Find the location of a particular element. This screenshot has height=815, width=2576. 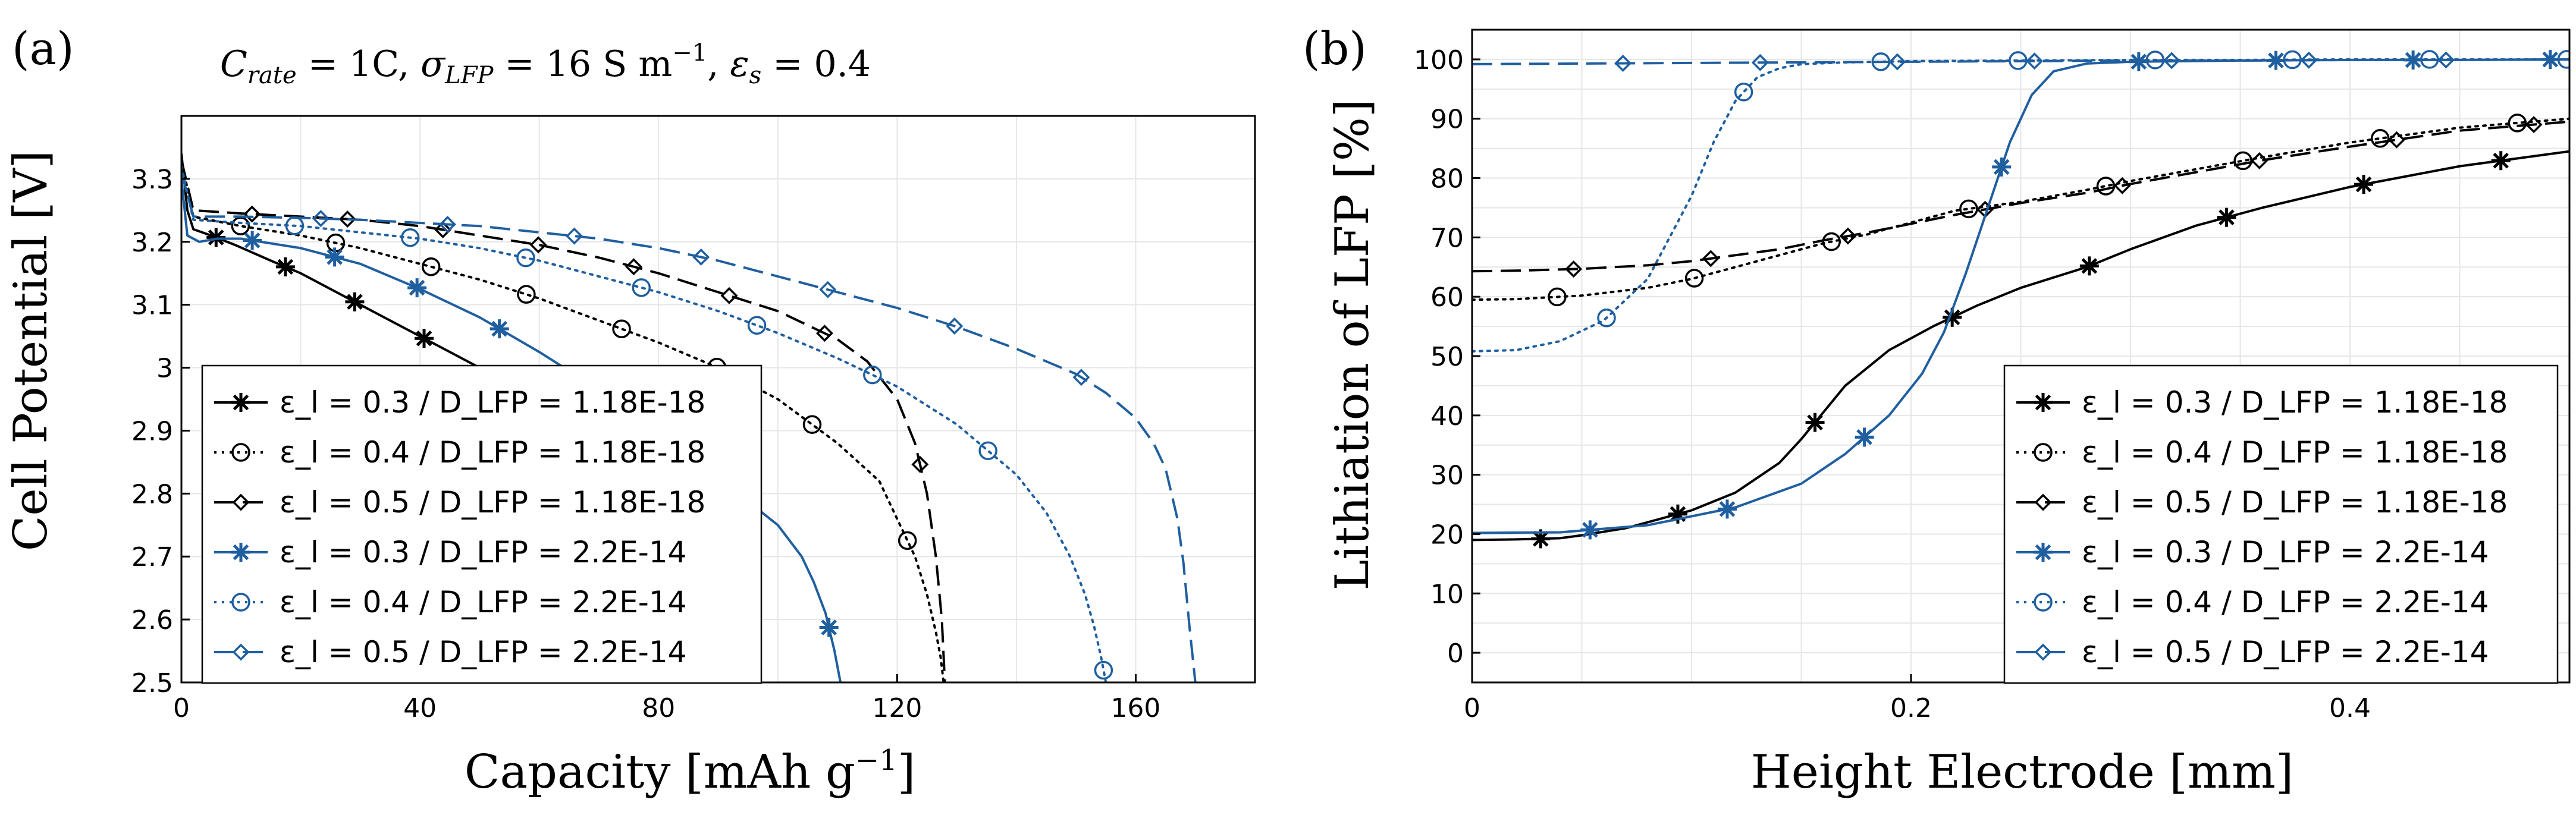

panel-a-x-axis-label: Capacity [mAh g−1] is located at coordinates (690, 772).